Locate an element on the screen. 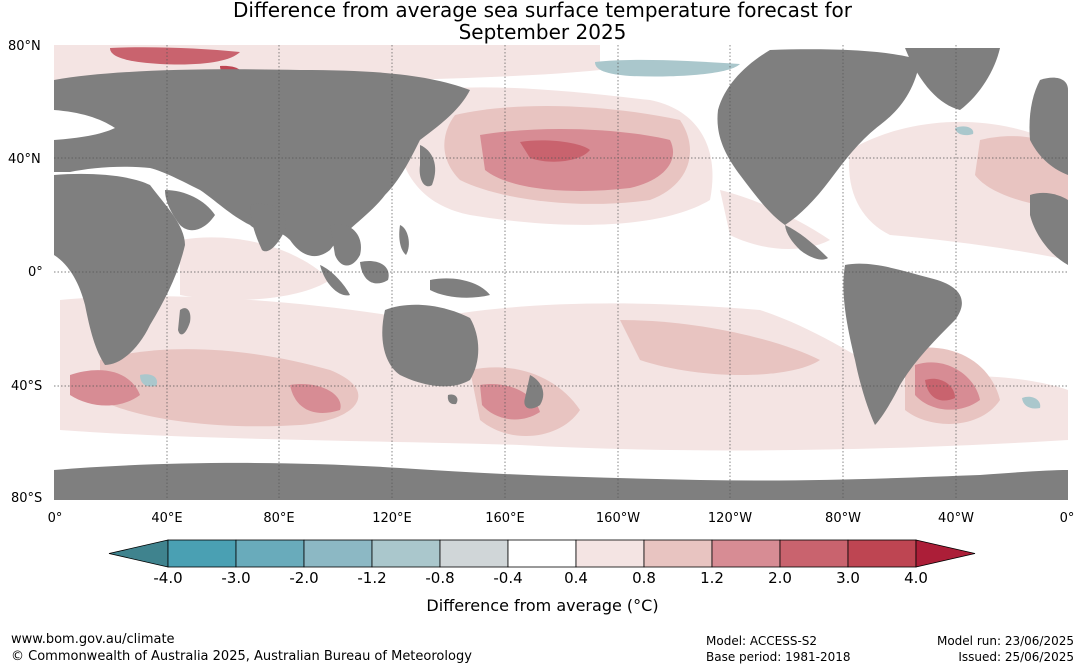  colorbar-tick-label: 3.0 is located at coordinates (848, 578).